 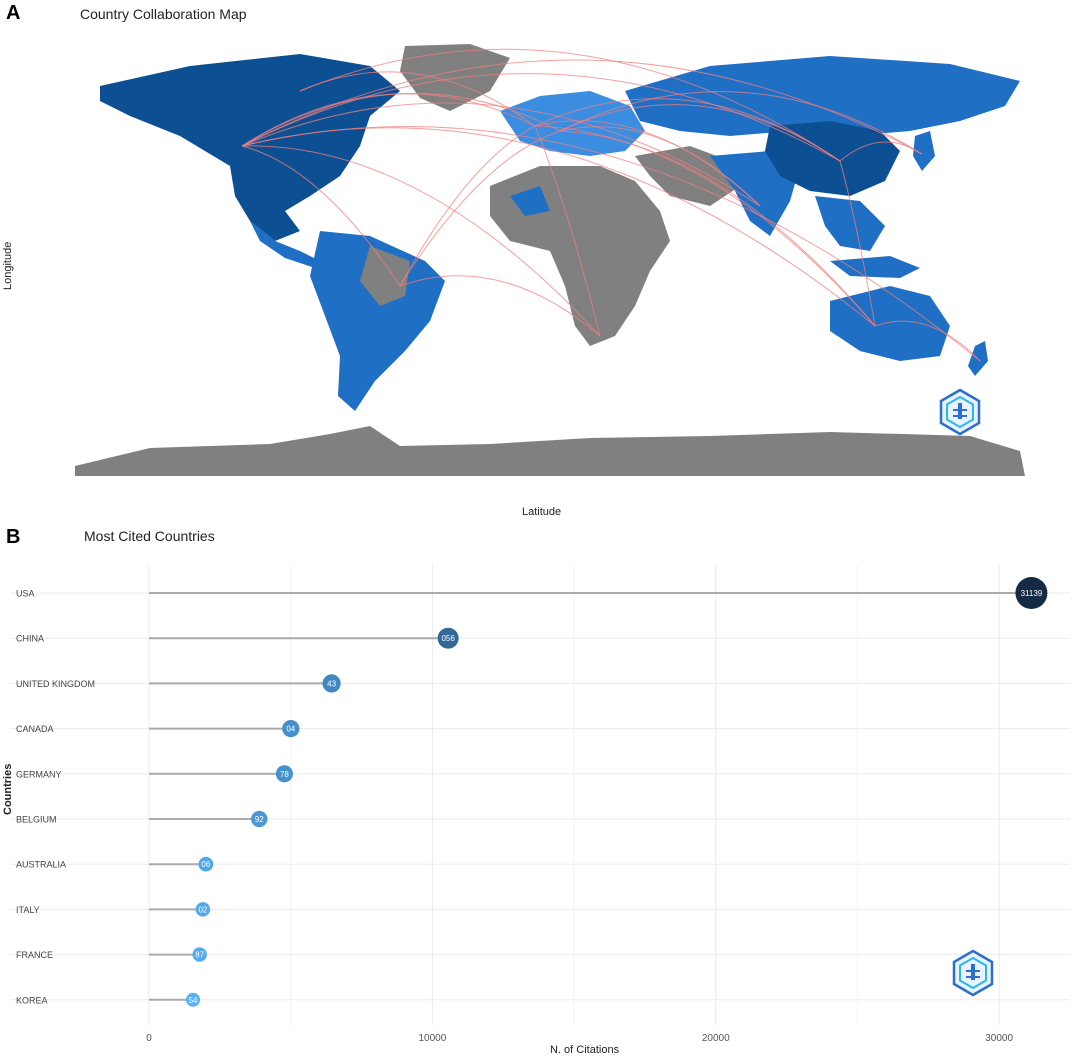 What do you see at coordinates (149, 536) in the screenshot?
I see `lollipop-title: Most Cited Countries` at bounding box center [149, 536].